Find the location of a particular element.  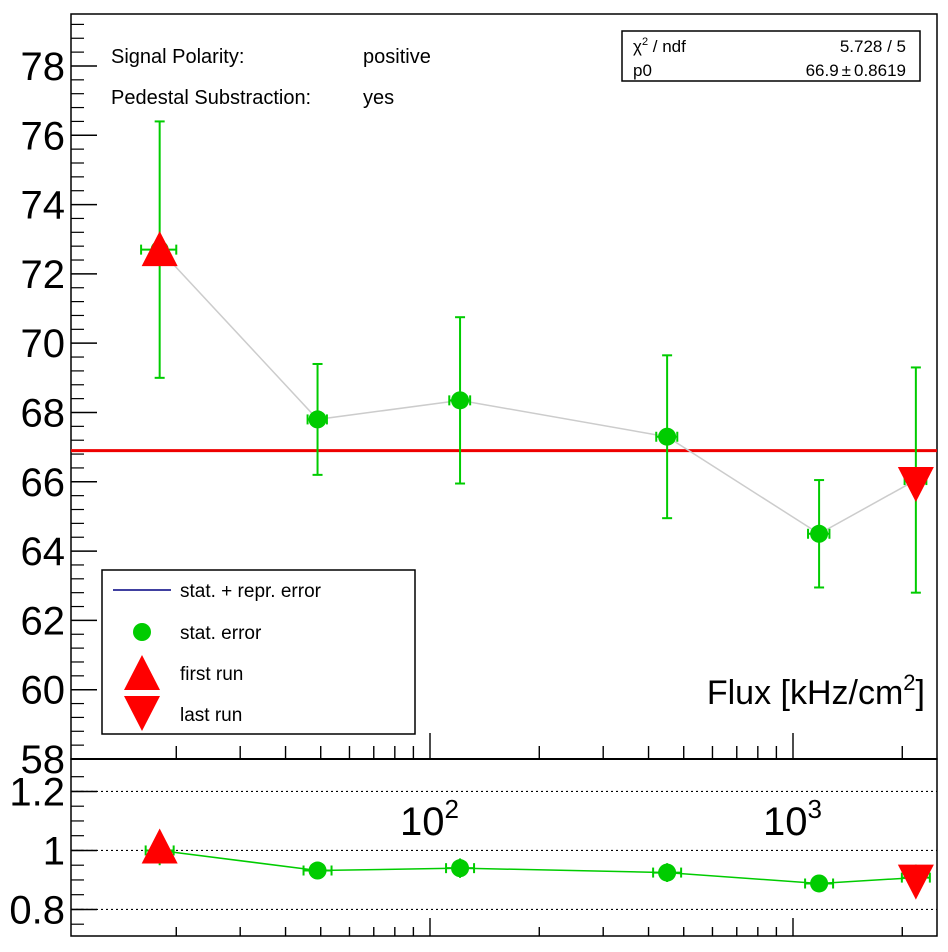

ratio-y-tick-label: 1 is located at coordinates (54, 851).